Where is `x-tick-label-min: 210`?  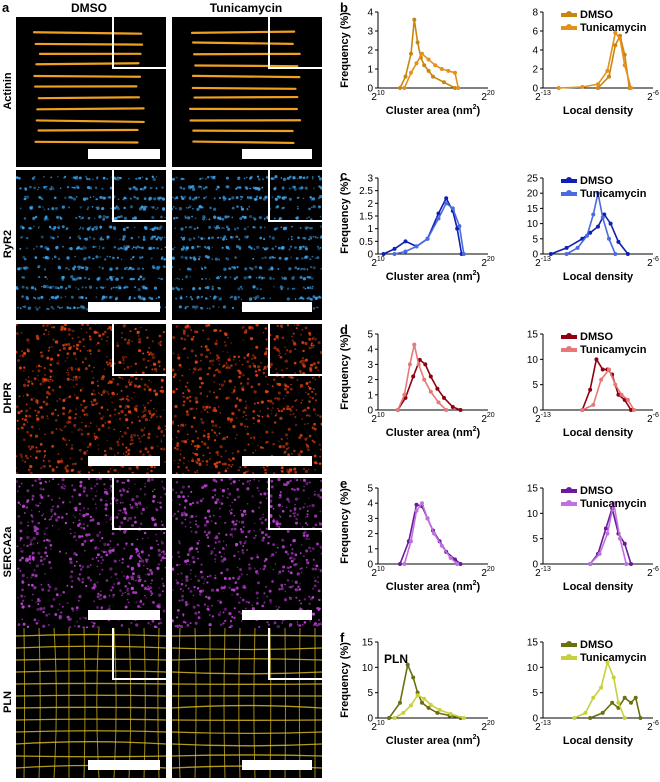 x-tick-label-min: 210 is located at coordinates (377, 726).